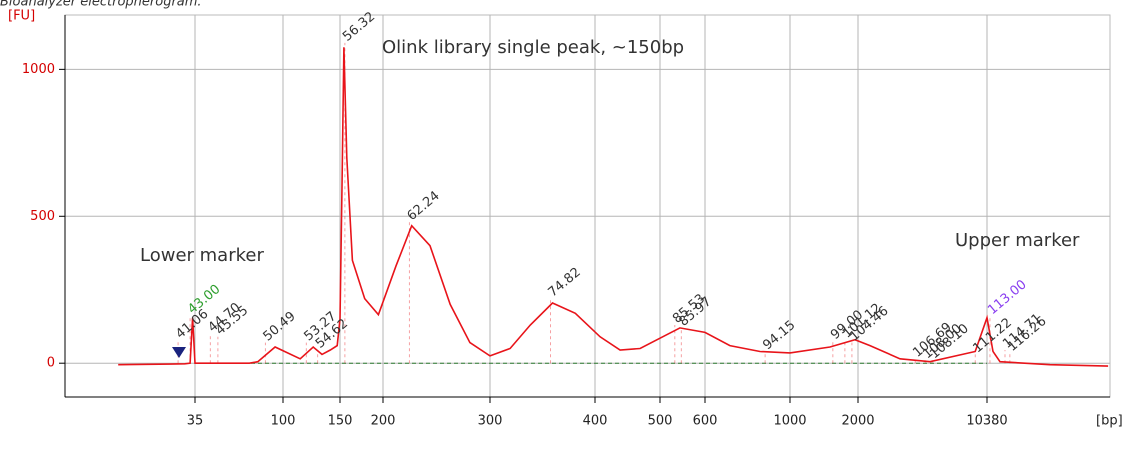  What do you see at coordinates (789, 421) in the screenshot?
I see `x-tick-label: 1000` at bounding box center [789, 421].